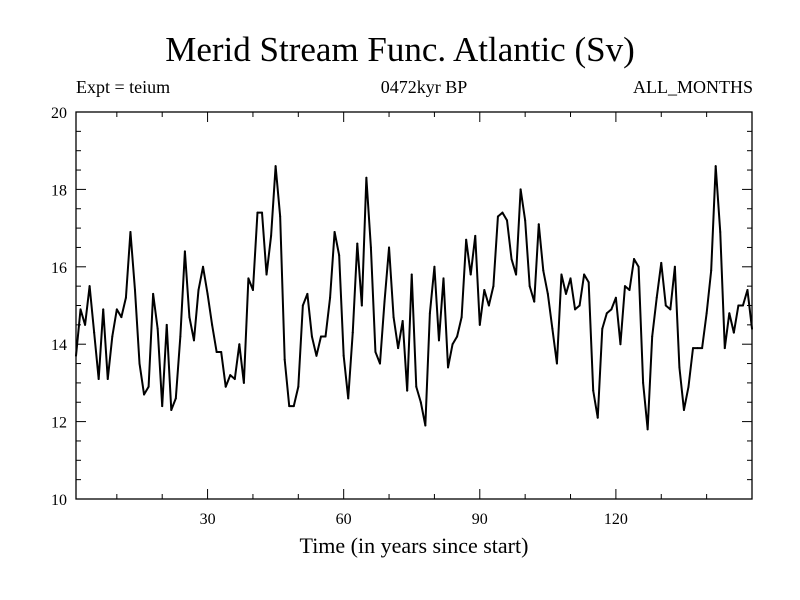 This screenshot has width=800, height=600. What do you see at coordinates (59, 500) in the screenshot?
I see `y-tick-label: 10` at bounding box center [59, 500].